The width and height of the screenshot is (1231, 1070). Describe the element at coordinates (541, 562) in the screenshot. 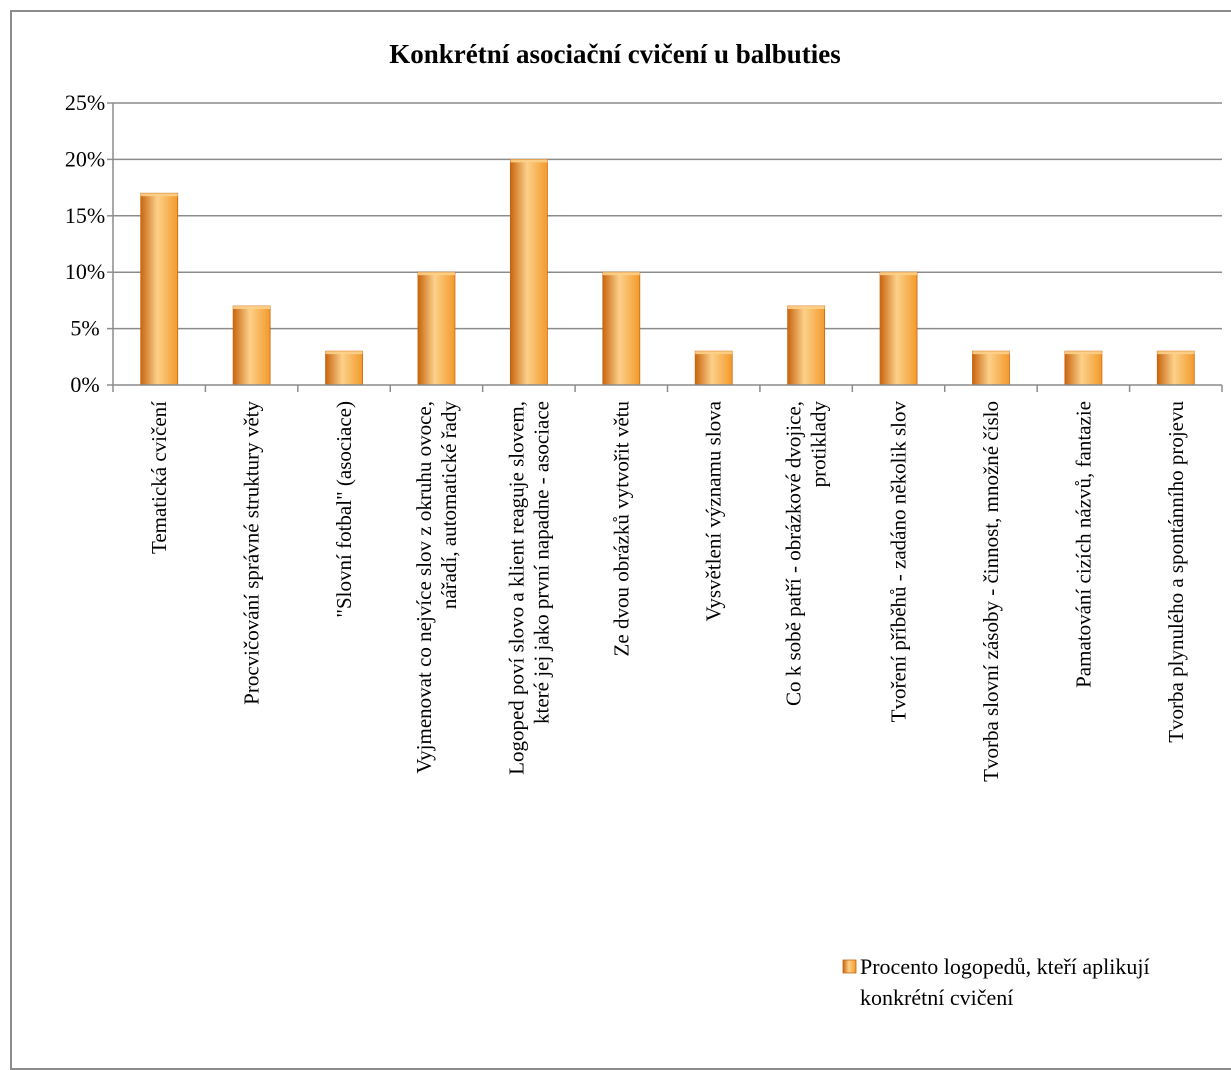

I see `category-label-line: které jej jako první napadne - asociace` at that location.